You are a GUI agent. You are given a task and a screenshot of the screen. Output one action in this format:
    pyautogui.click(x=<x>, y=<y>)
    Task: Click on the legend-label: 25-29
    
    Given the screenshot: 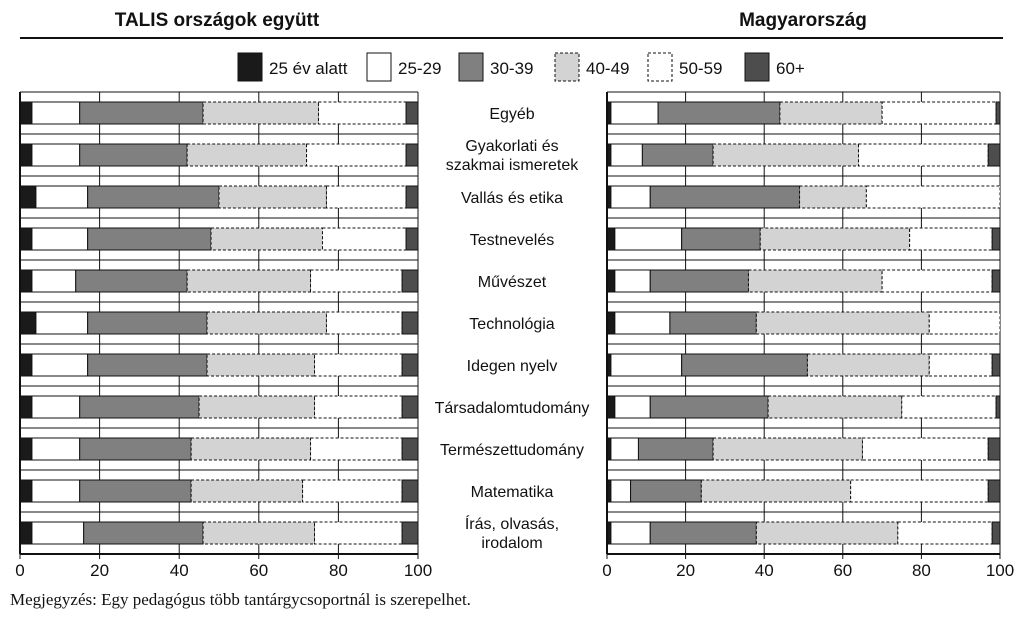 What is the action you would take?
    pyautogui.click(x=419, y=68)
    